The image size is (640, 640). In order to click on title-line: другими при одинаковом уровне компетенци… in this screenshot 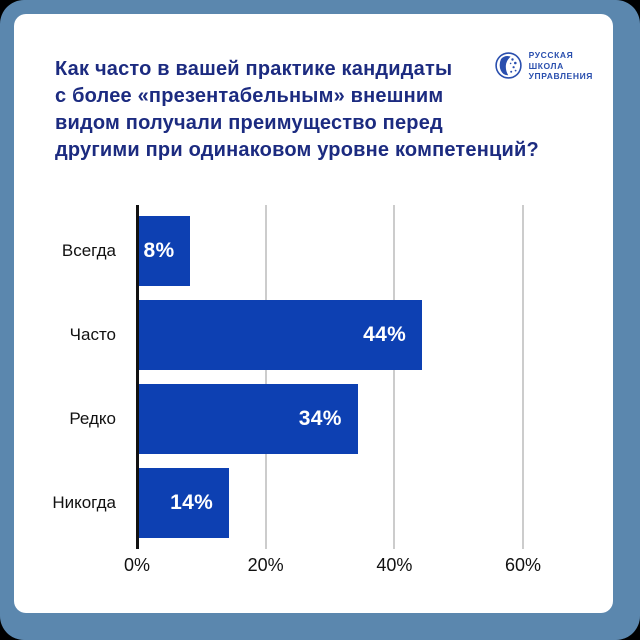, I will do `click(297, 150)`.